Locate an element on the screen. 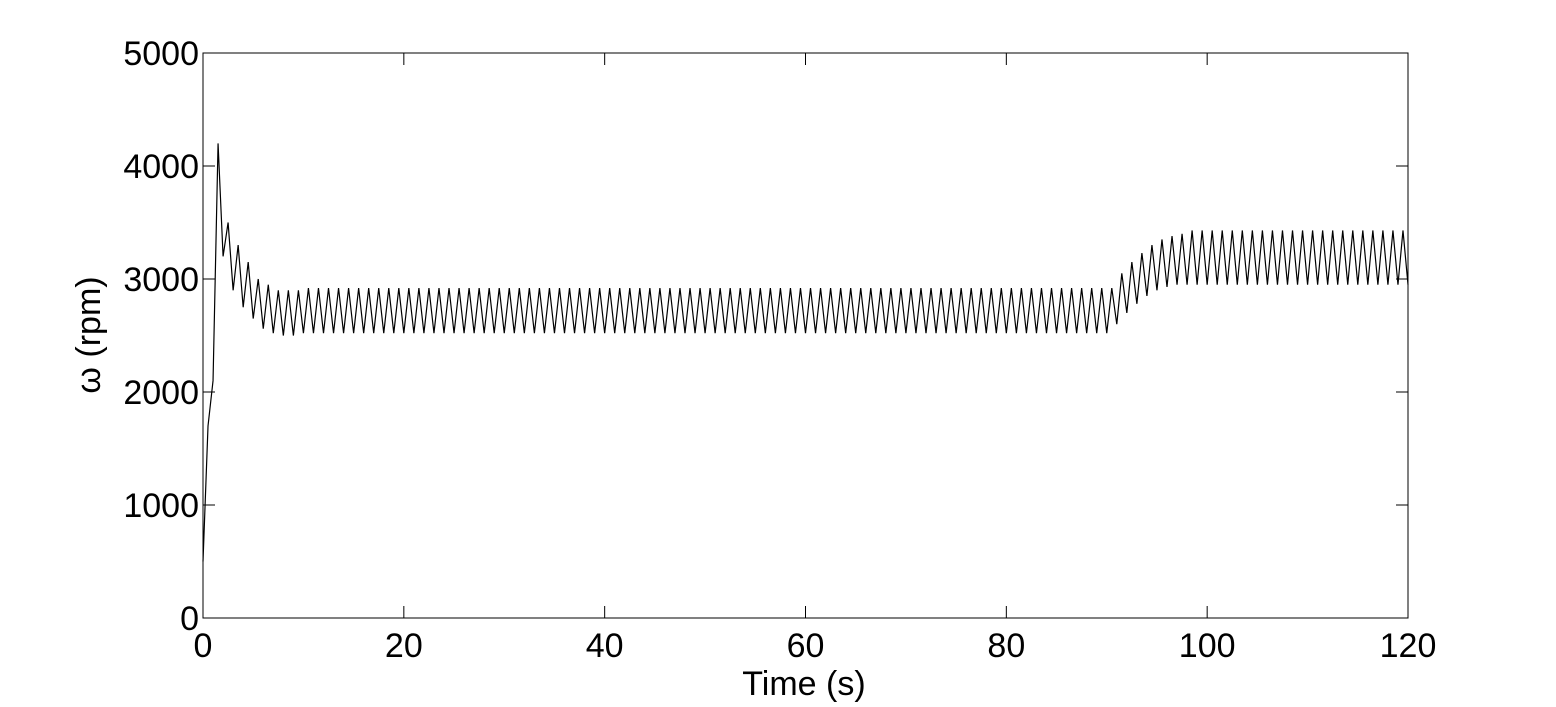 The image size is (1556, 707). y-tick-label: 1000 is located at coordinates (161, 506).